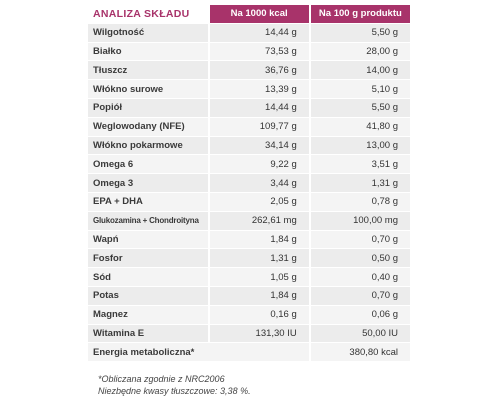  What do you see at coordinates (360, 14) in the screenshot?
I see `column-header: Na 100 g produktu` at bounding box center [360, 14].